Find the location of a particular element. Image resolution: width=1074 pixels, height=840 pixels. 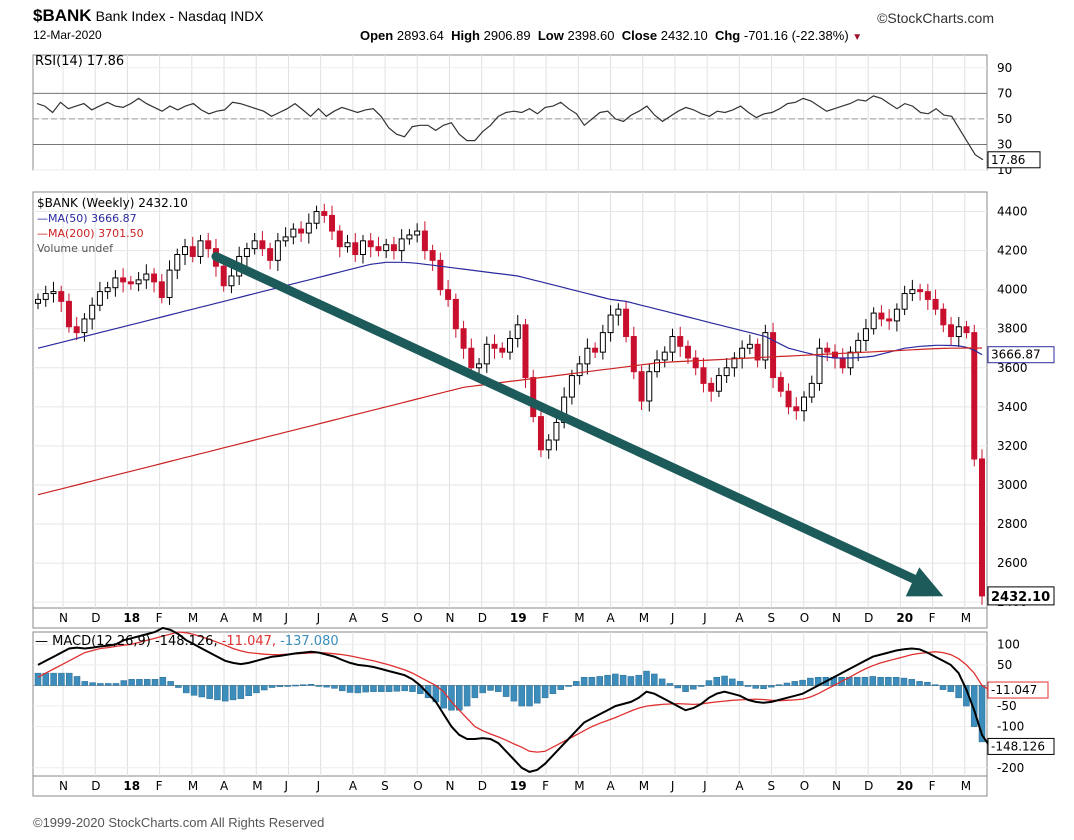

macd-legend-hist: -137.080 is located at coordinates (309, 641).